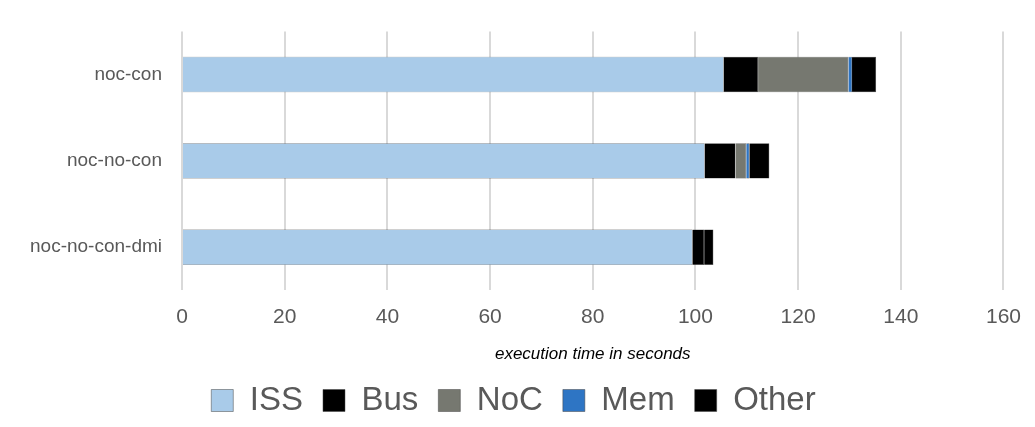 The image size is (1035, 427). What do you see at coordinates (638, 398) in the screenshot?
I see `legend-label: Mem` at bounding box center [638, 398].